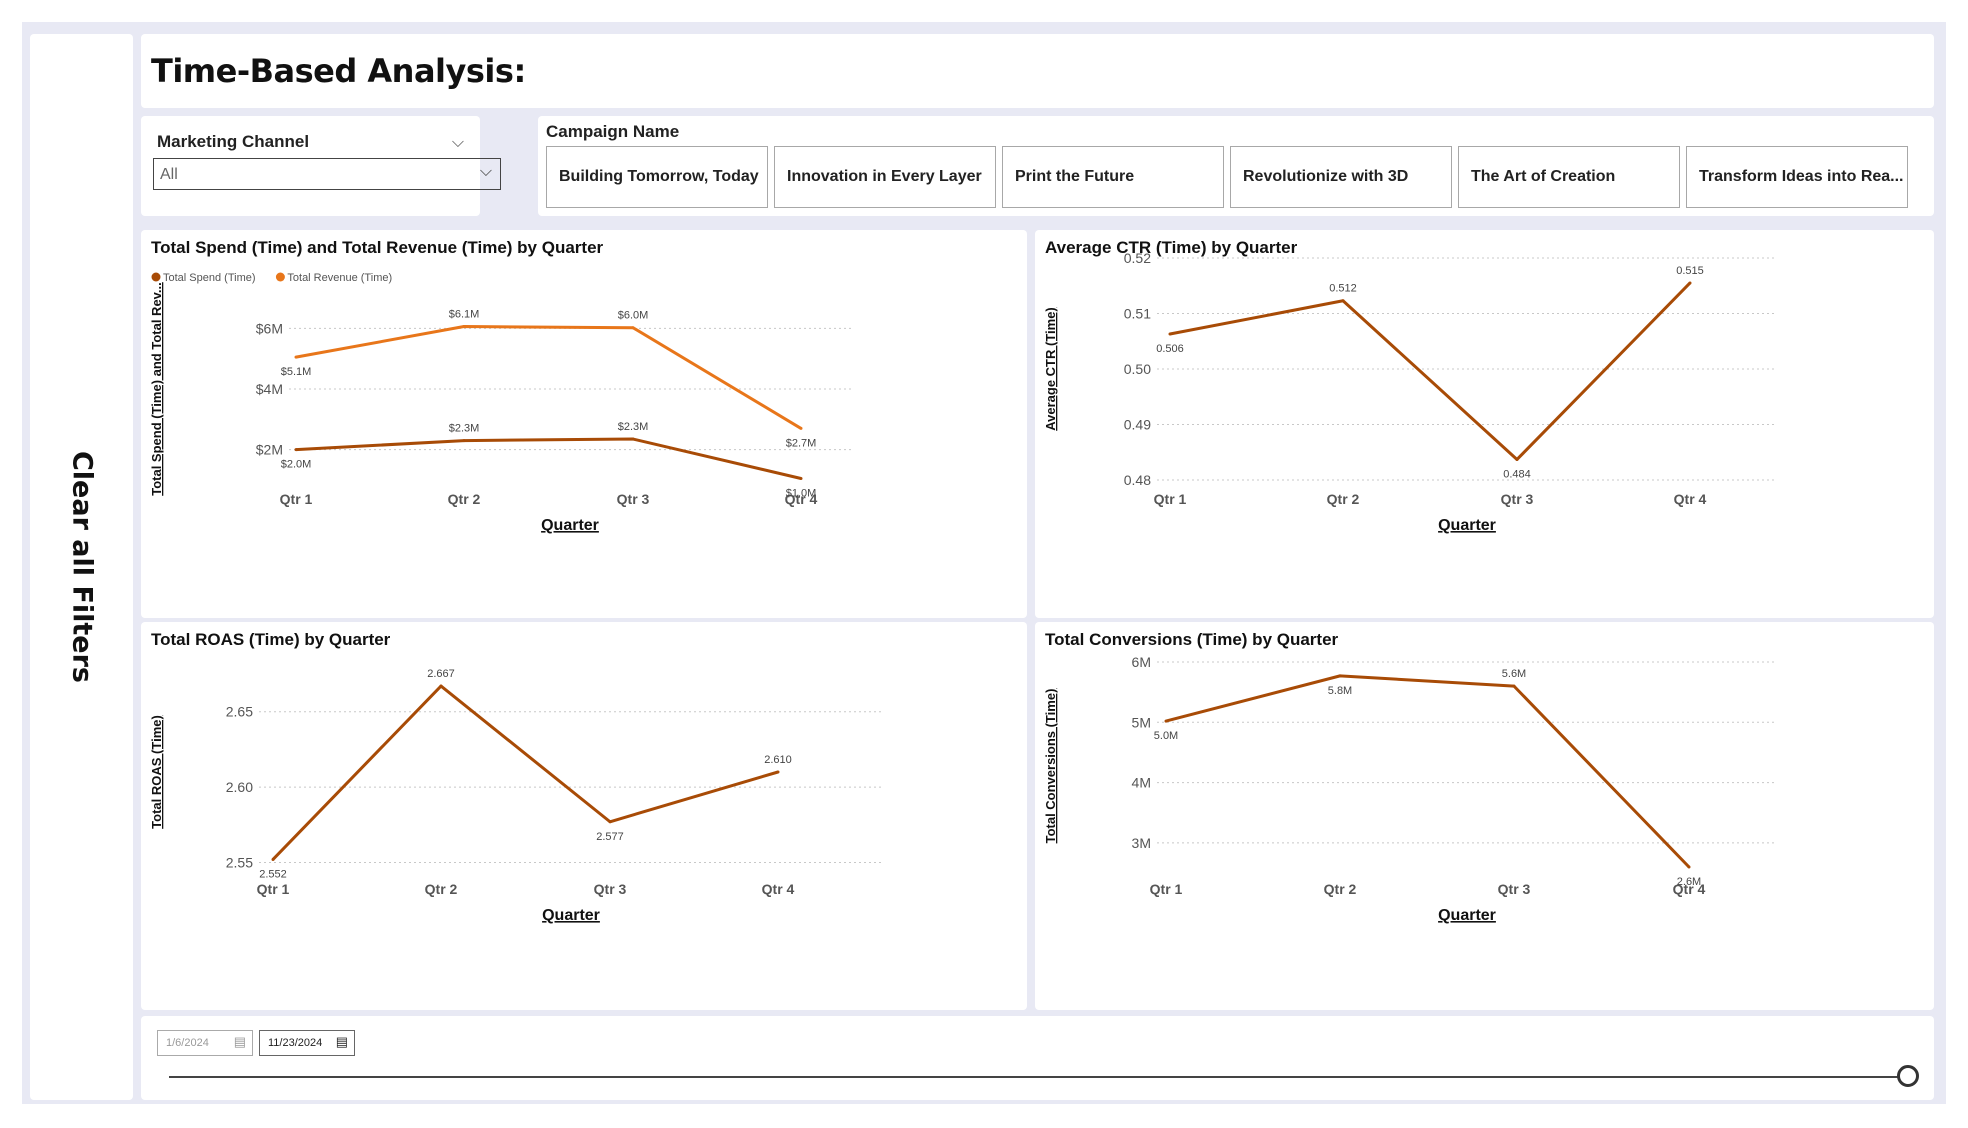  I want to click on end-date-value: 11/23/2024, so click(295, 1043).